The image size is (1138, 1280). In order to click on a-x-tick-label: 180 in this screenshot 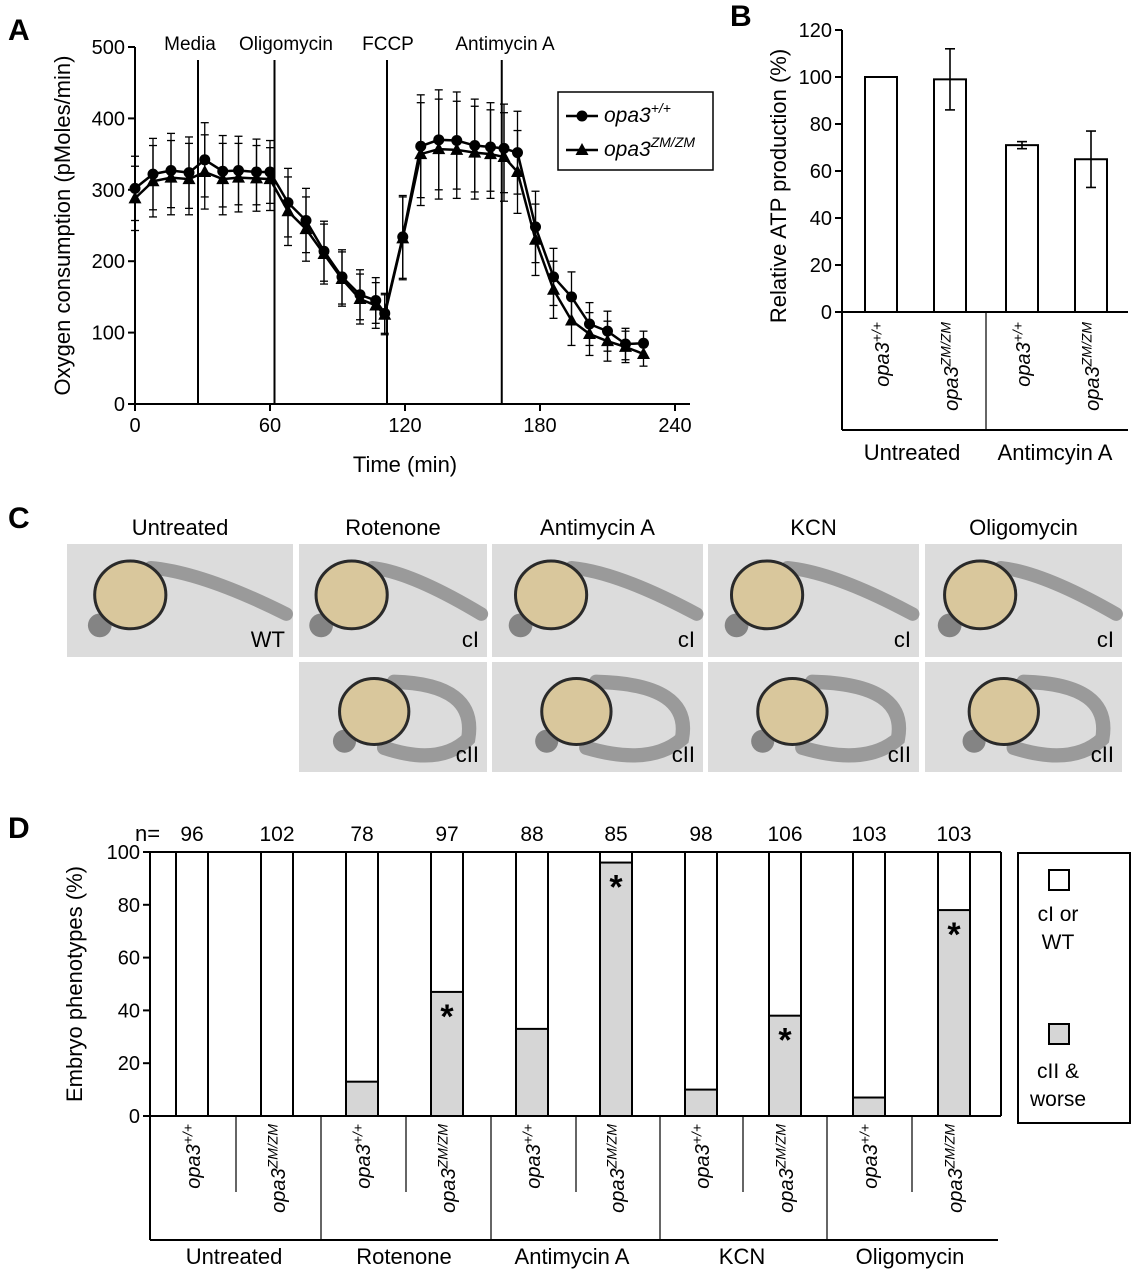, I will do `click(539, 426)`.